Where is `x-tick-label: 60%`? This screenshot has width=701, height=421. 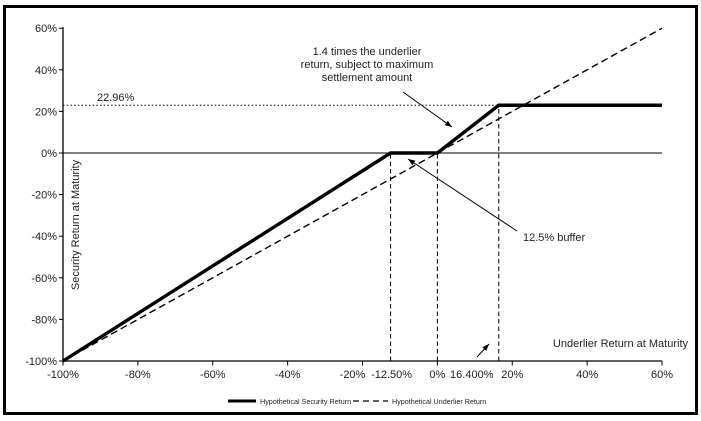 x-tick-label: 60% is located at coordinates (662, 375).